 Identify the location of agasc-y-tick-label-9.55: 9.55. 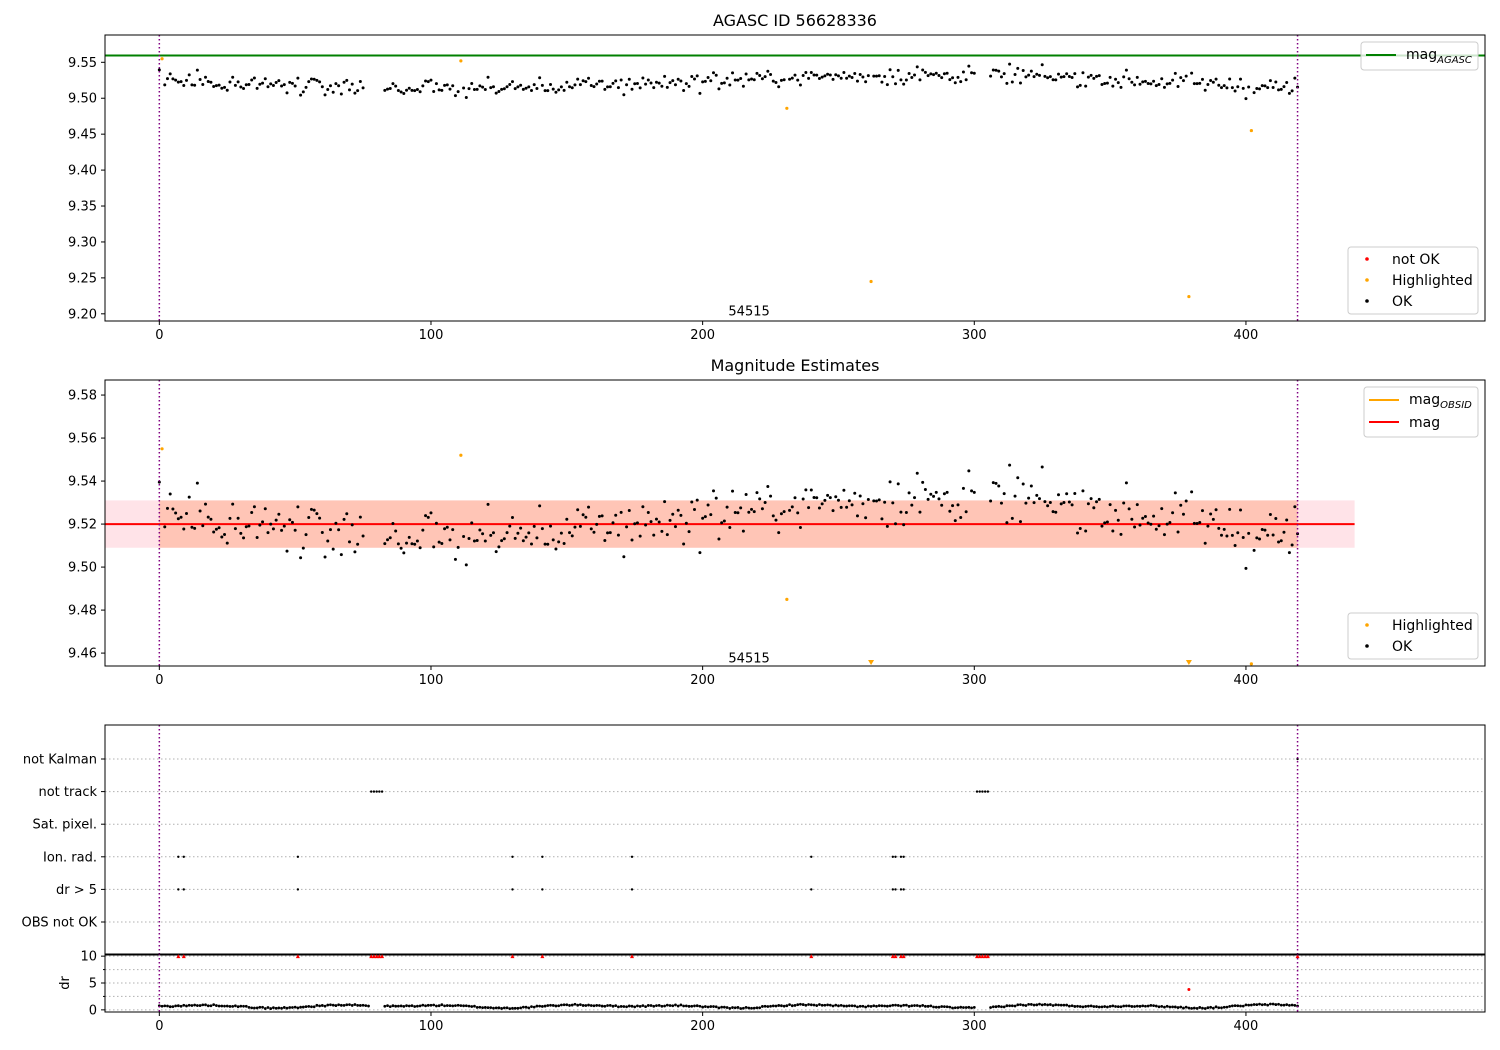
(82, 63).